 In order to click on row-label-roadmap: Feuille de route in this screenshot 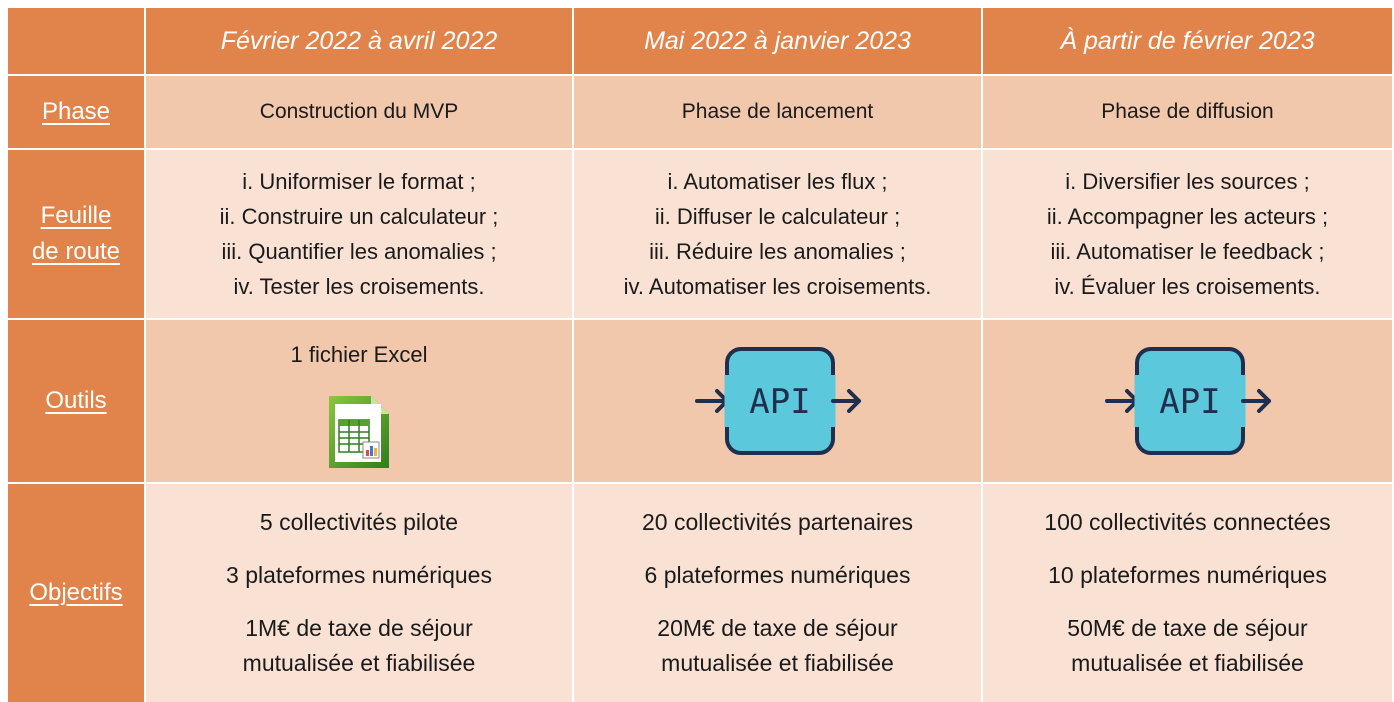, I will do `click(76, 234)`.